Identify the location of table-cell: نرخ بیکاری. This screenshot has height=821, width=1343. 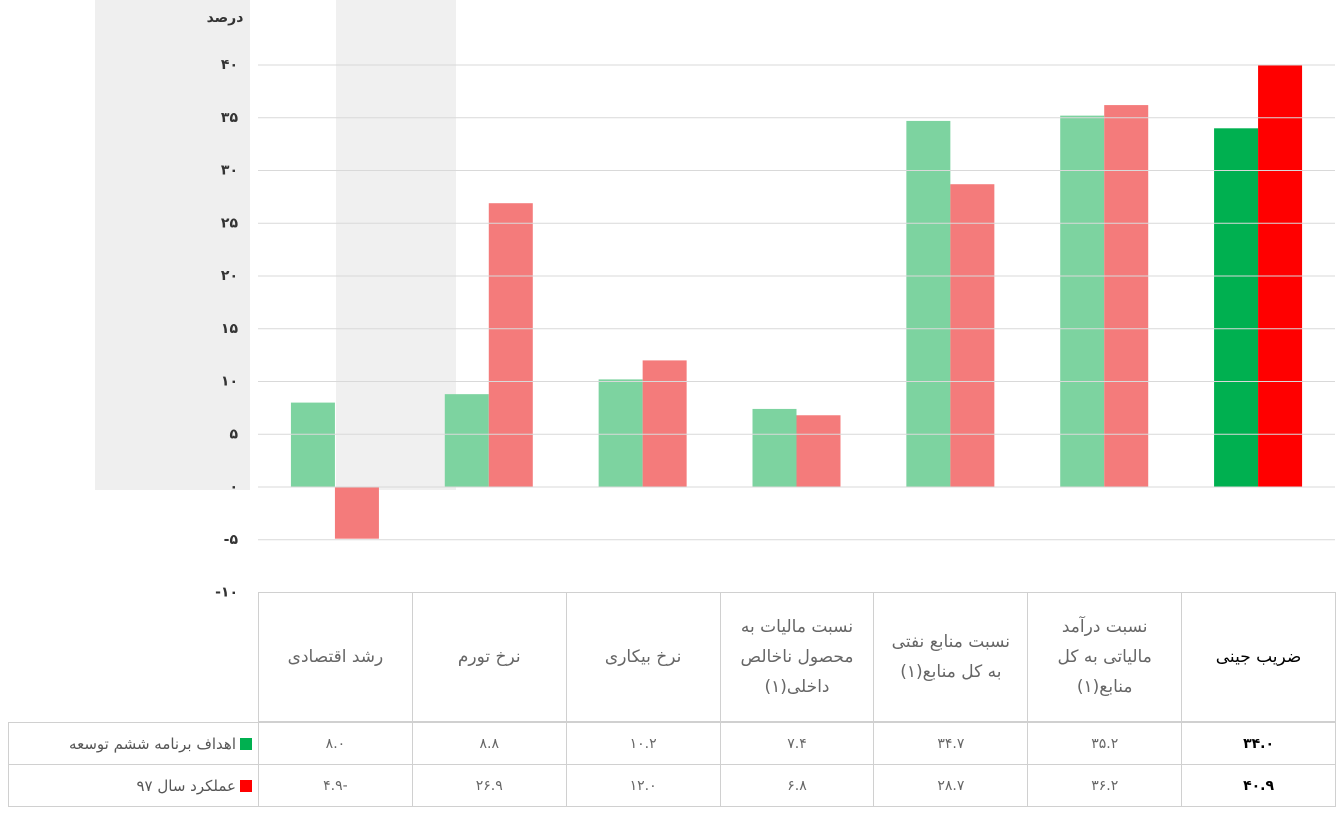
(643, 657).